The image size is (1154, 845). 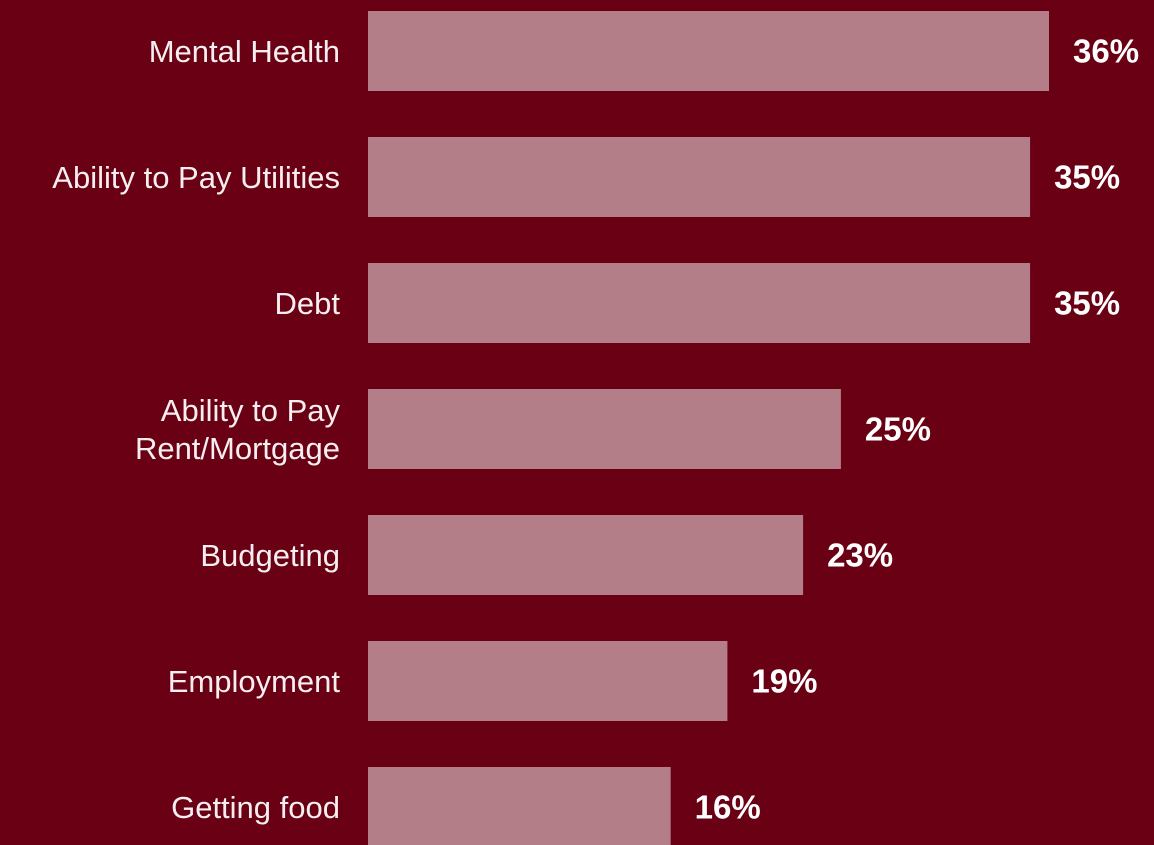 What do you see at coordinates (244, 51) in the screenshot?
I see `category-label: Mental Health` at bounding box center [244, 51].